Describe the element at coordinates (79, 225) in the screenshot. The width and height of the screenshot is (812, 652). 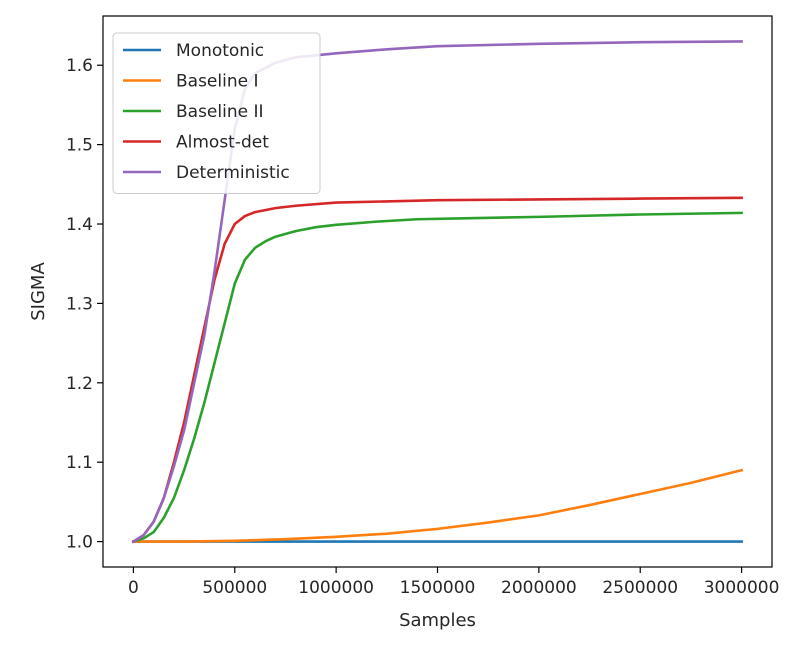
I see `y-tick-label: 1.4` at that location.